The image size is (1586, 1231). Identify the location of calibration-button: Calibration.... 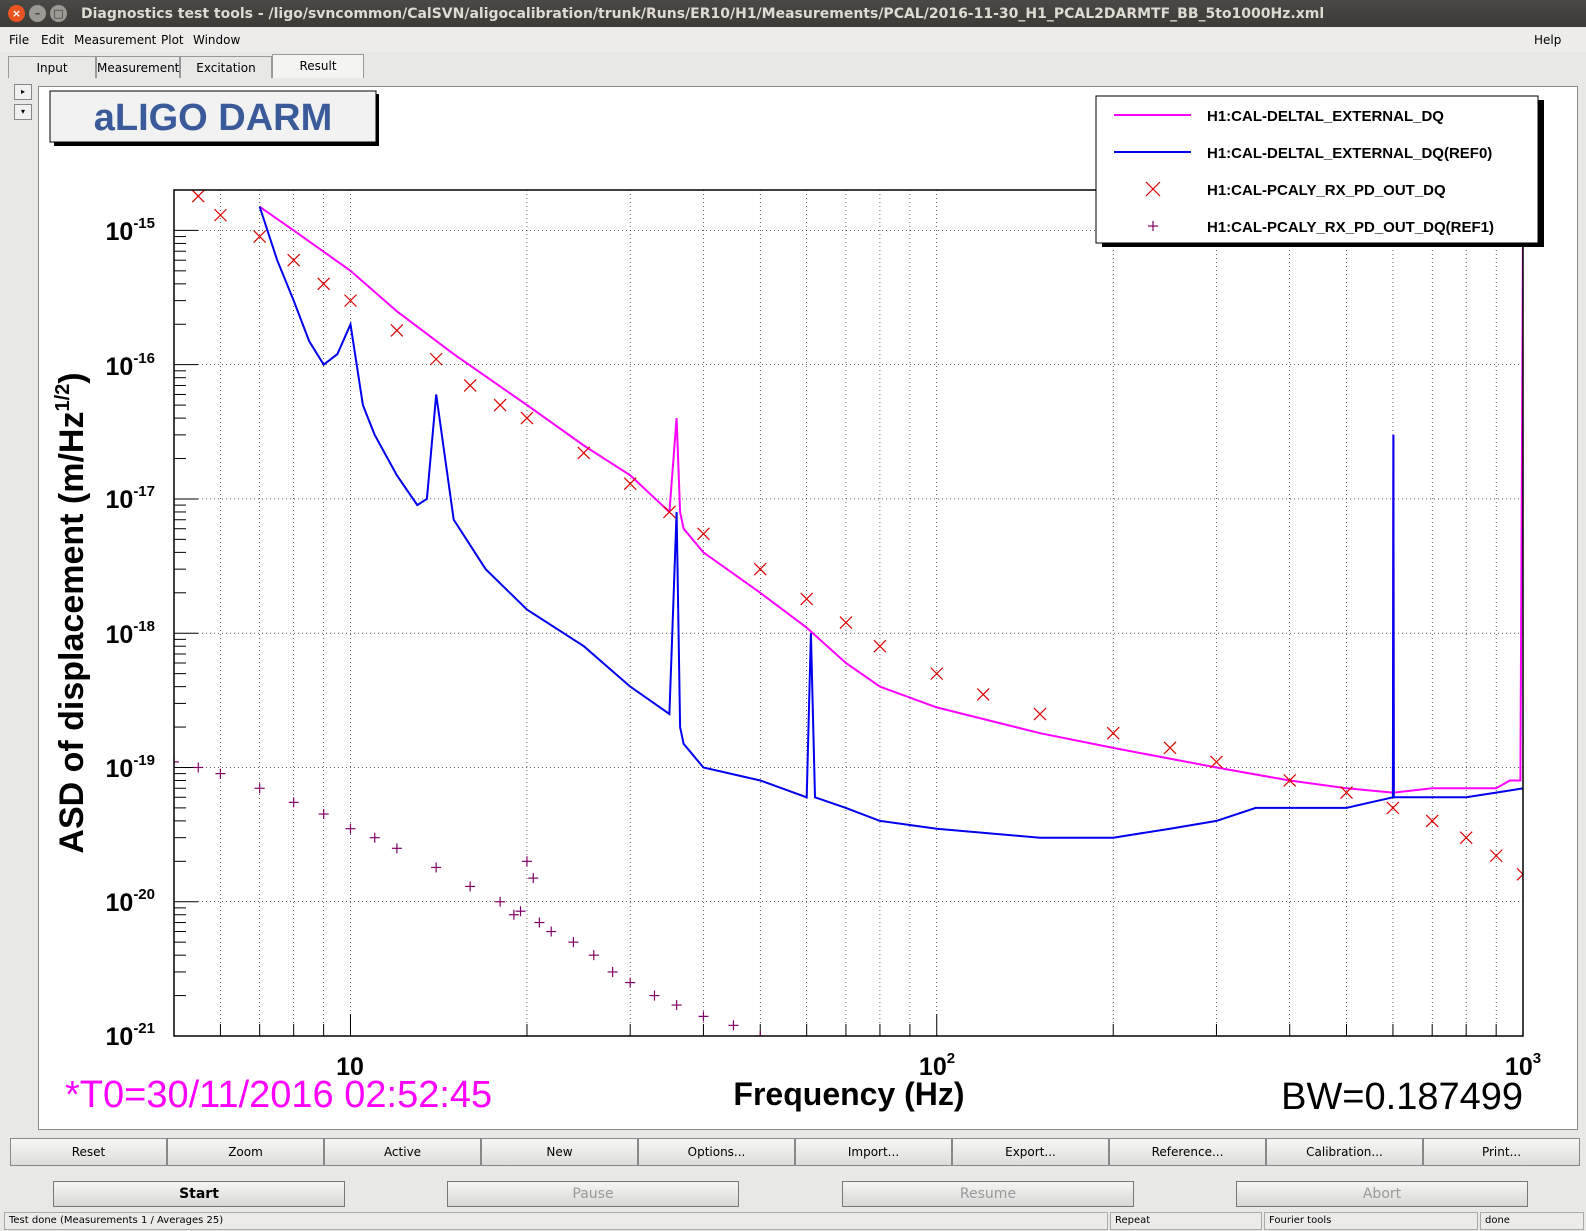
(1344, 1152).